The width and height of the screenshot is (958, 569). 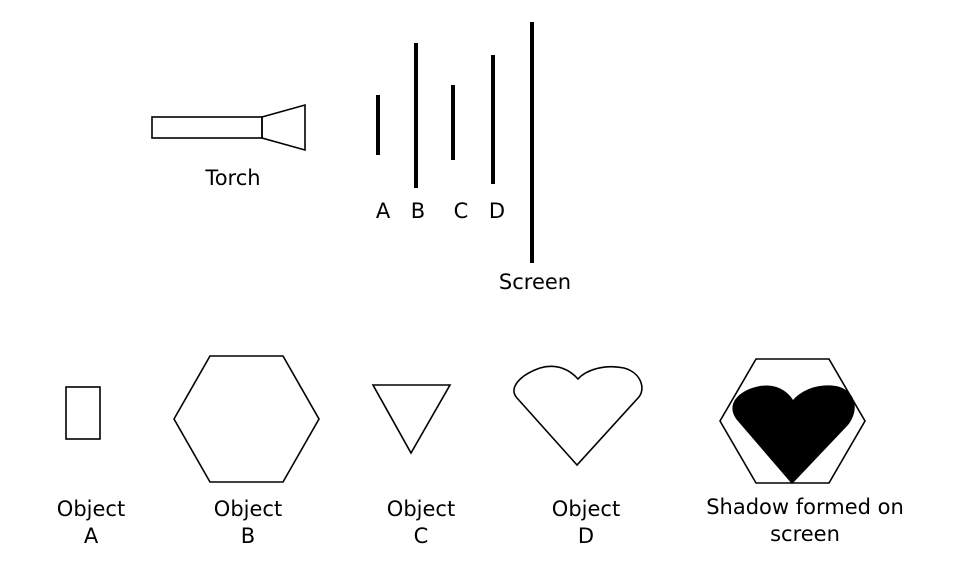 What do you see at coordinates (91, 536) in the screenshot?
I see `object-a-caption-line2: A` at bounding box center [91, 536].